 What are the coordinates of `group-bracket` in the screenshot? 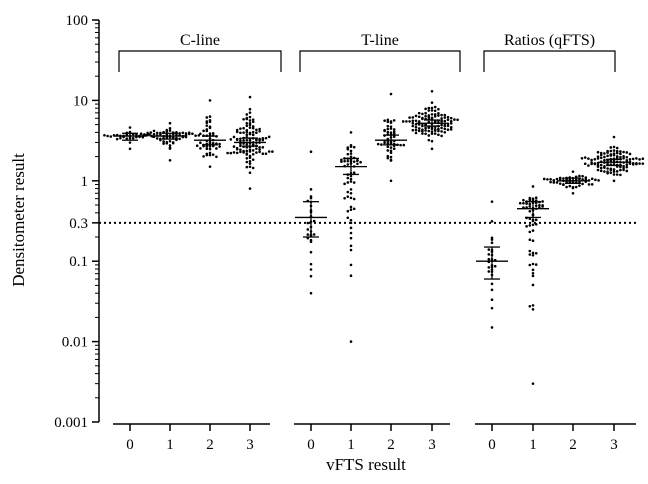 It's located at (200, 61).